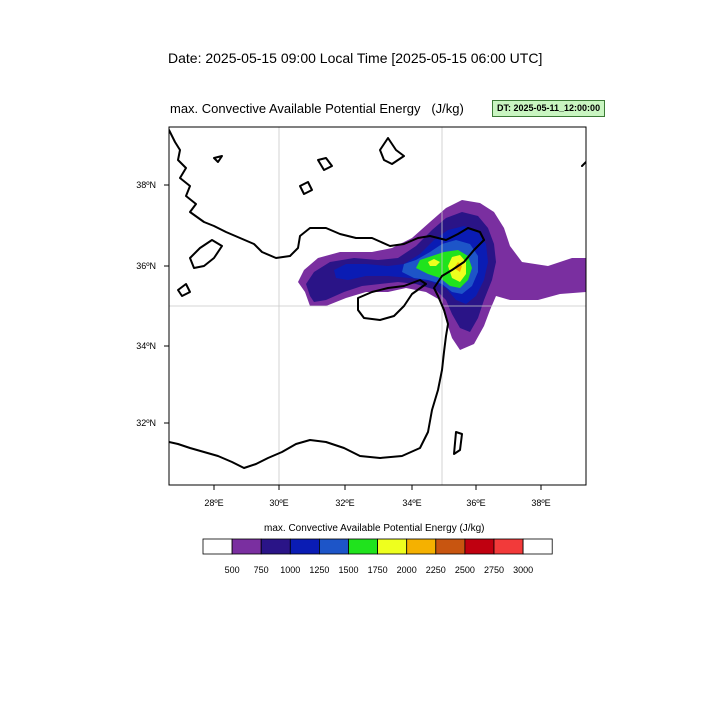  Describe the element at coordinates (392, 300) in the screenshot. I see `coast-cyprus` at that location.